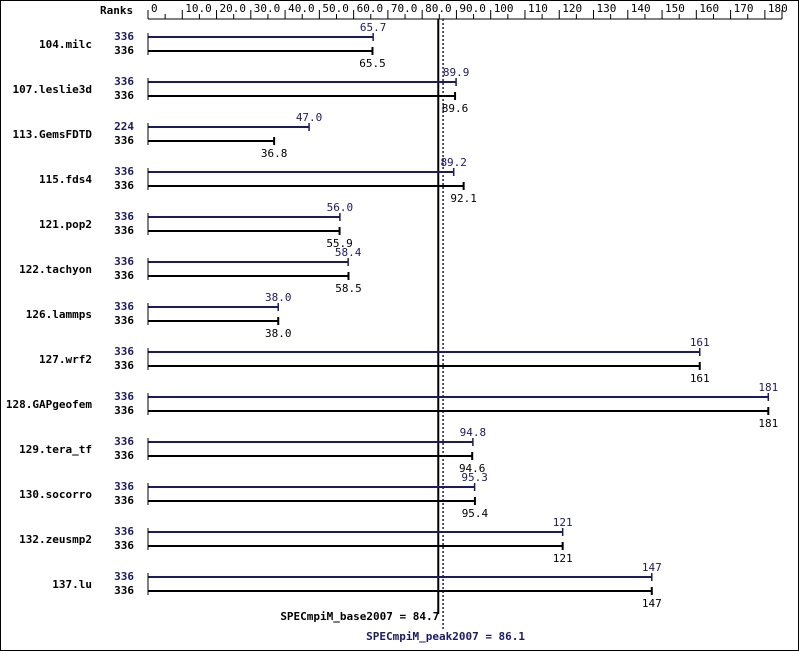 The width and height of the screenshot is (799, 651). Describe the element at coordinates (372, 63) in the screenshot. I see `base-value-label: 65.5` at that location.